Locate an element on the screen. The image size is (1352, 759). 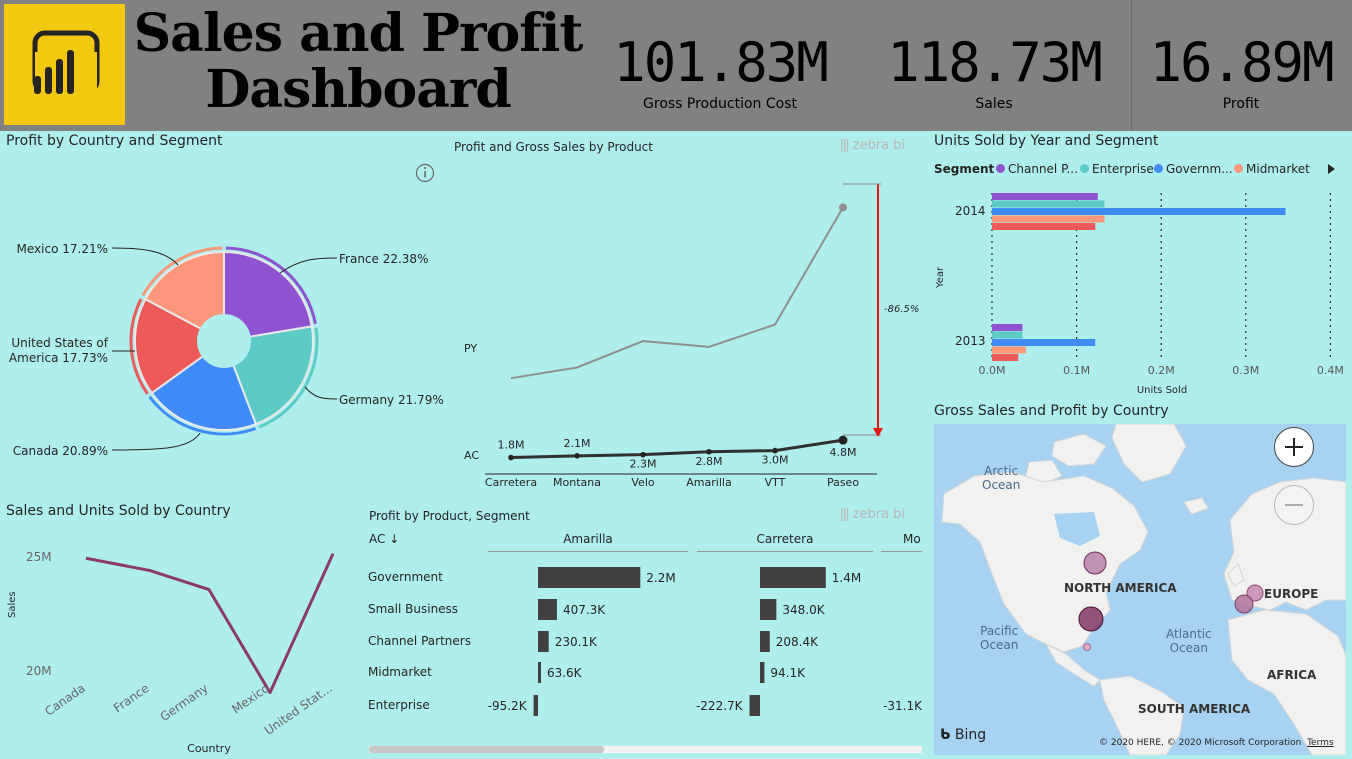
bar-small-business-2014 is located at coordinates (1044, 226).